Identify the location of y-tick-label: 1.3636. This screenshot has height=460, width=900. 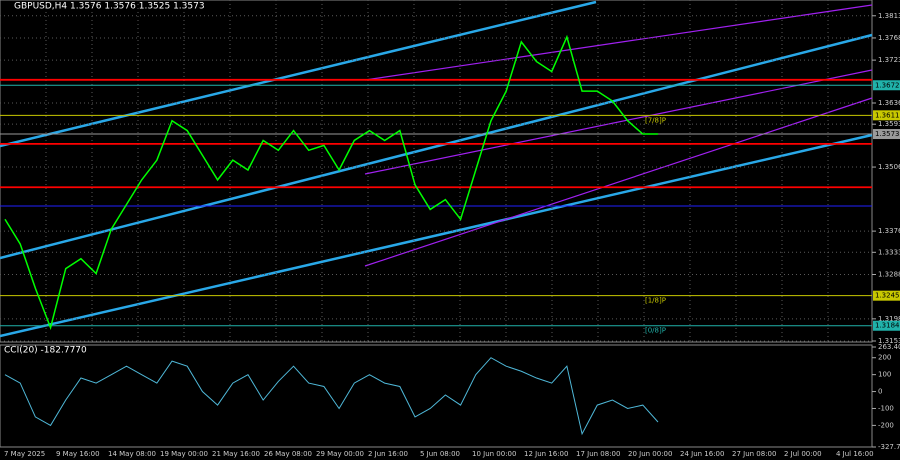
(889, 103).